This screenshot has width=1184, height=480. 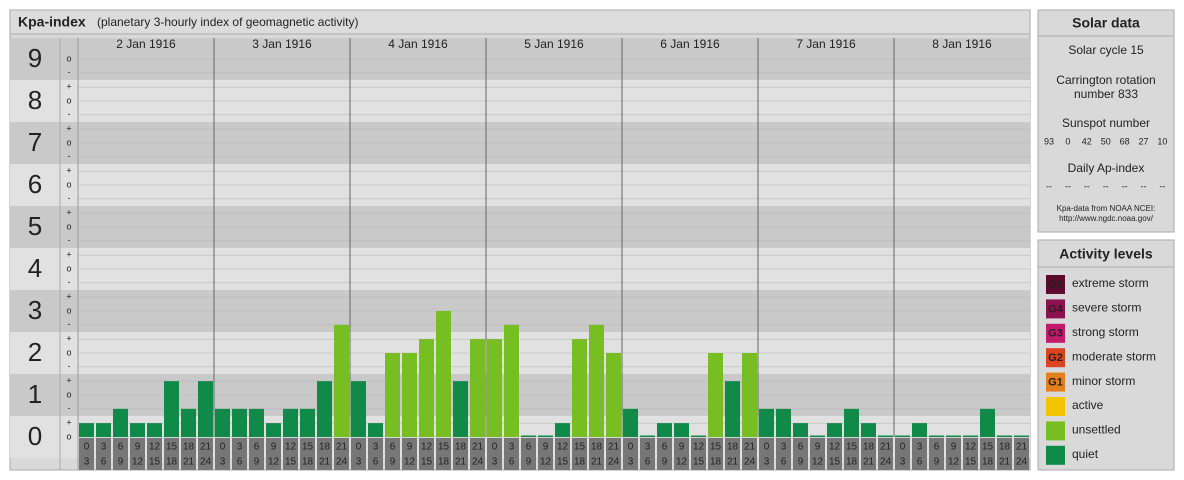 What do you see at coordinates (68, 129) in the screenshot?
I see `minor-tick-label: +` at bounding box center [68, 129].